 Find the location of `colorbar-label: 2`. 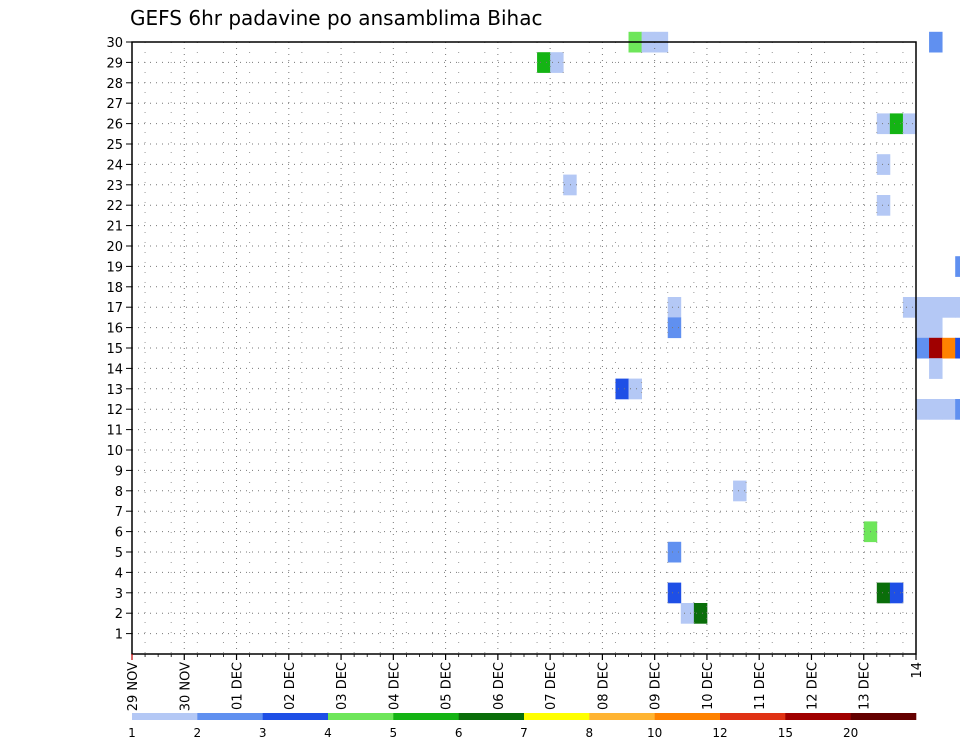

colorbar-label: 2 is located at coordinates (198, 733).